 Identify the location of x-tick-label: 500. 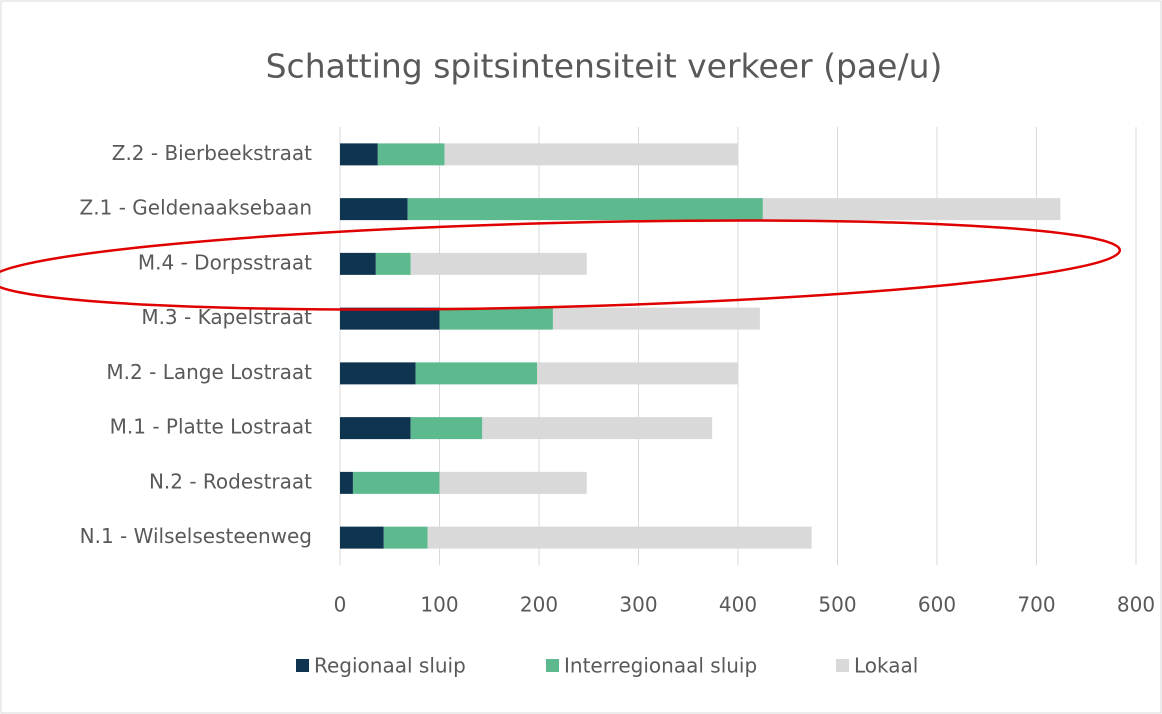
(837, 605).